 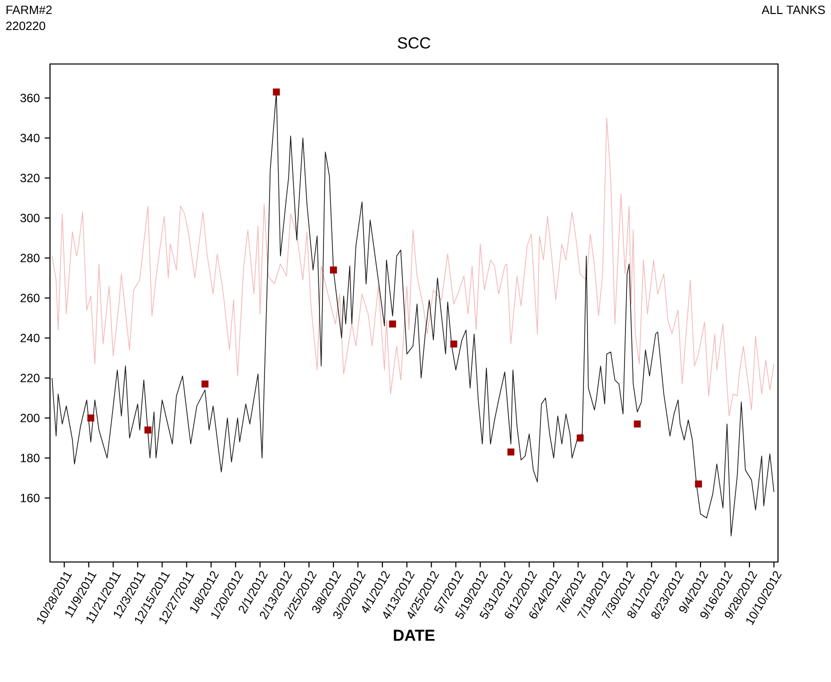 What do you see at coordinates (793, 10) in the screenshot?
I see `text: ALL TANKS` at bounding box center [793, 10].